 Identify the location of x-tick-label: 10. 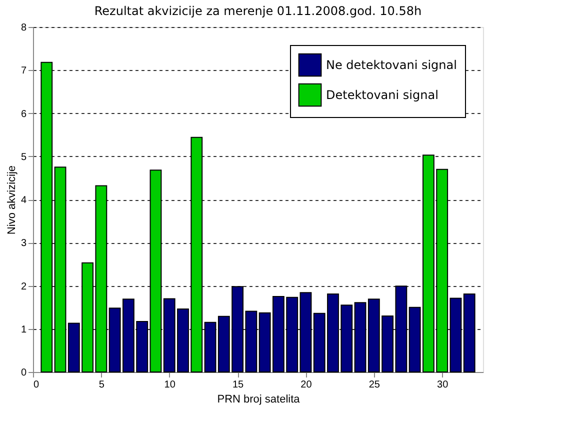
(170, 385).